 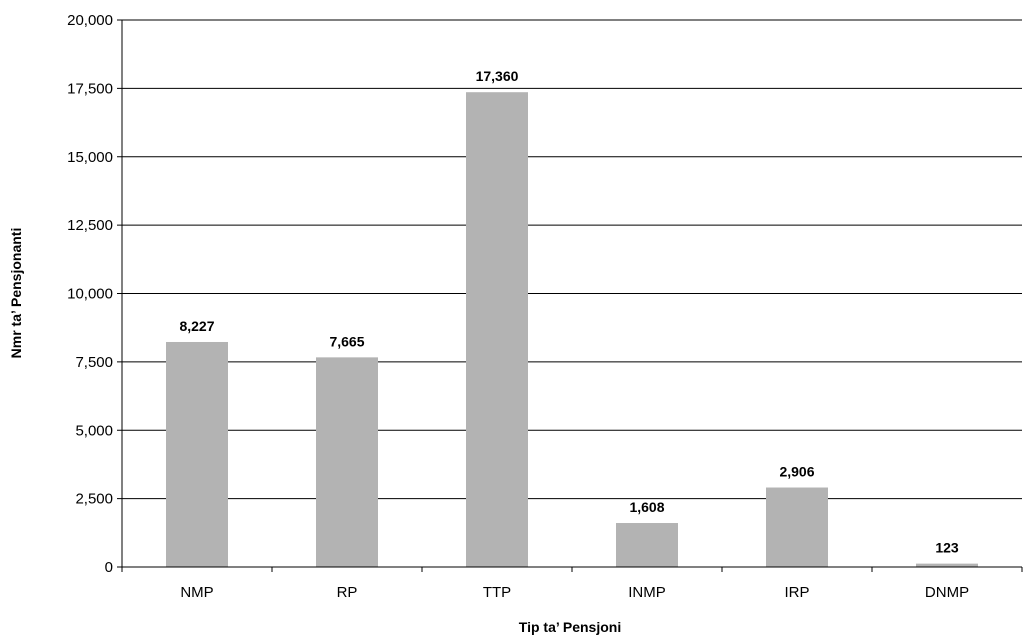 What do you see at coordinates (797, 527) in the screenshot?
I see `bar-irp` at bounding box center [797, 527].